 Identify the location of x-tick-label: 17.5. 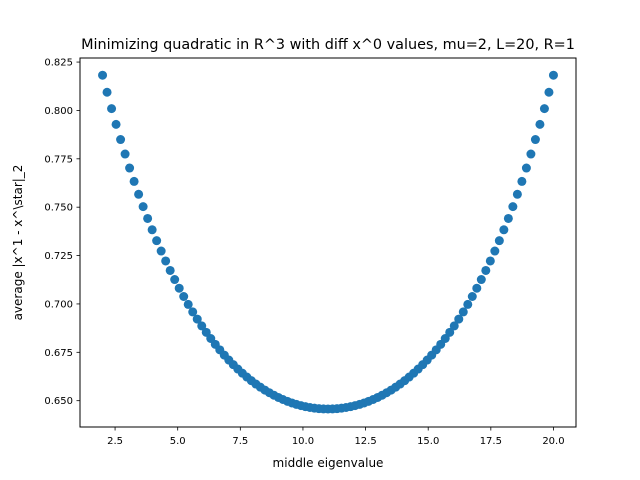
(491, 441).